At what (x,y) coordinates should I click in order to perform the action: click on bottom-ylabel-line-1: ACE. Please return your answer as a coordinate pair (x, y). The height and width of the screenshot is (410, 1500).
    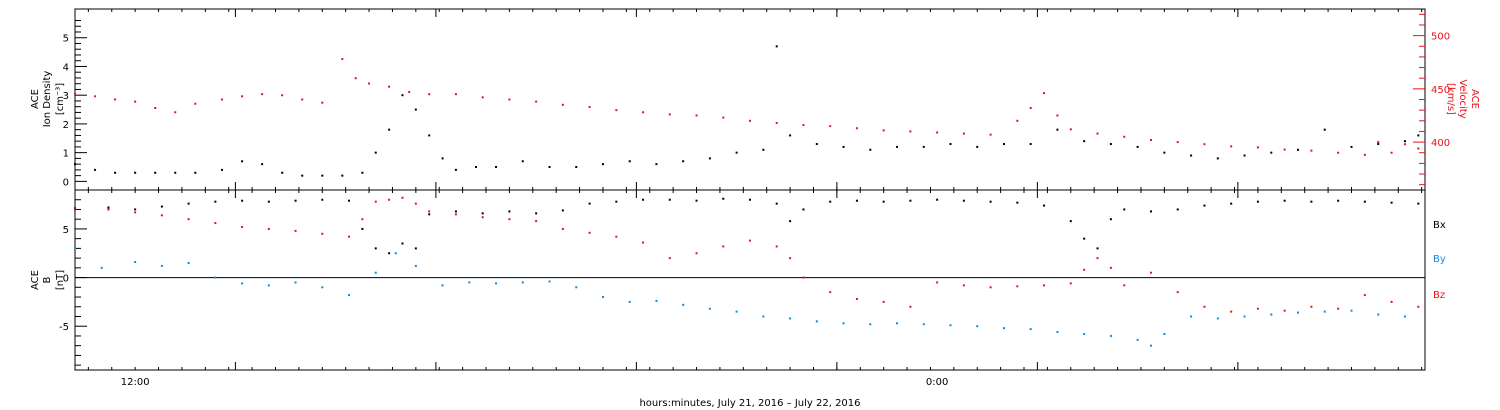
    Looking at the image, I should click on (35, 280).